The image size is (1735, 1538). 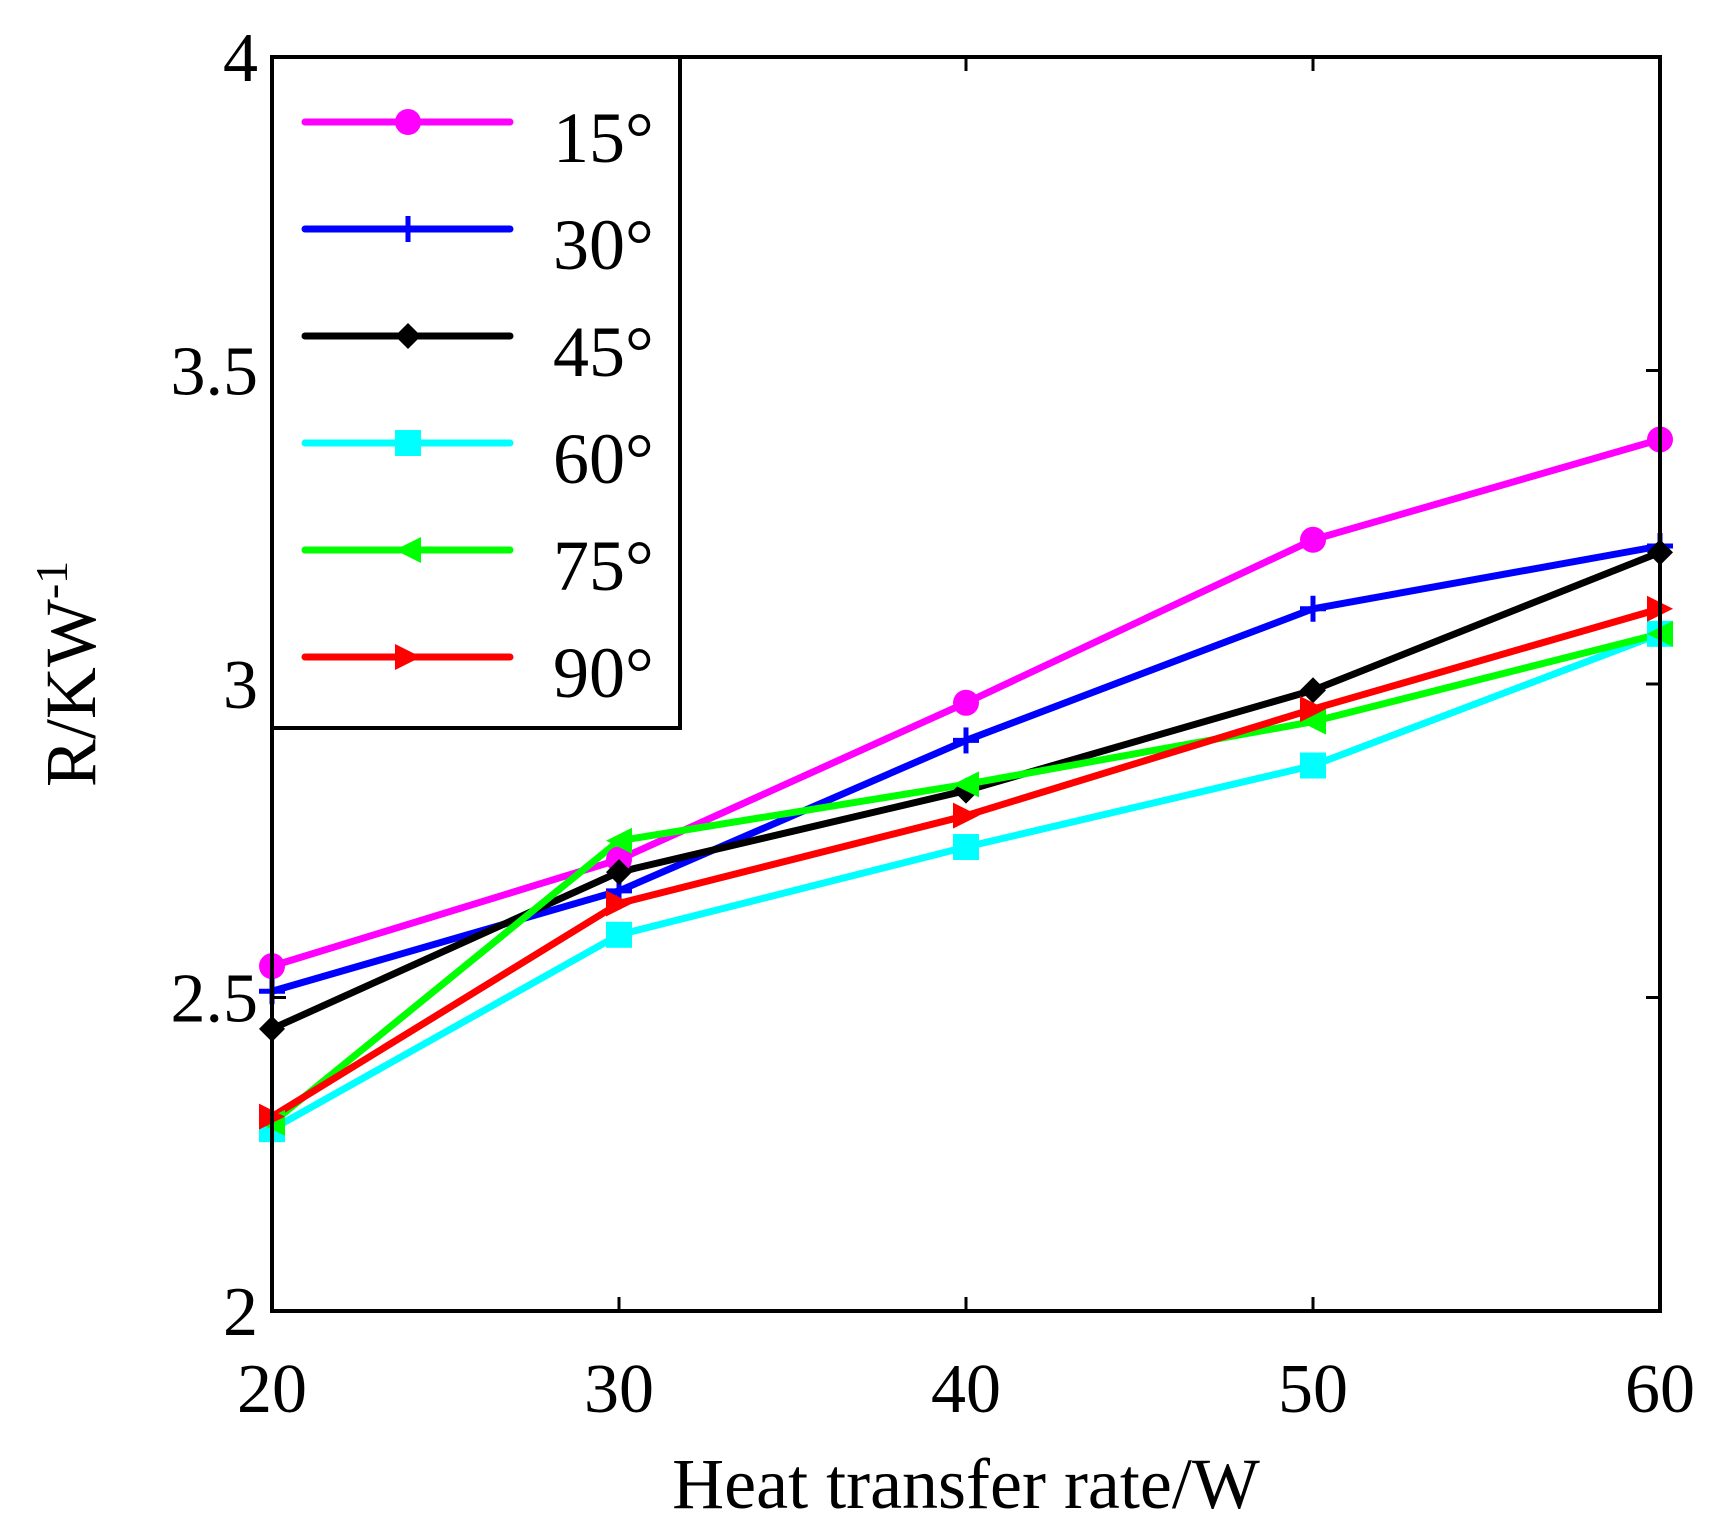 What do you see at coordinates (619, 1389) in the screenshot?
I see `x-tick-label: 30` at bounding box center [619, 1389].